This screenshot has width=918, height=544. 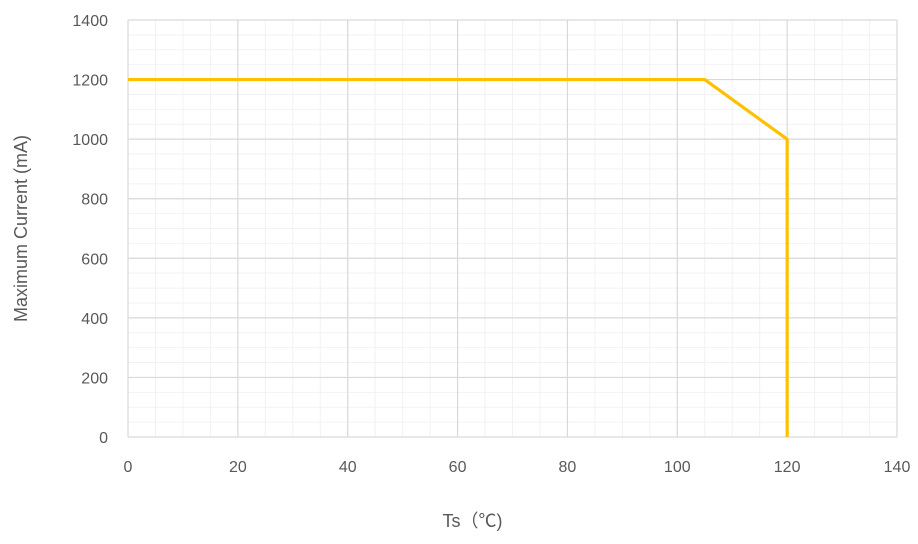 I want to click on x-tick-label: 80, so click(x=568, y=467).